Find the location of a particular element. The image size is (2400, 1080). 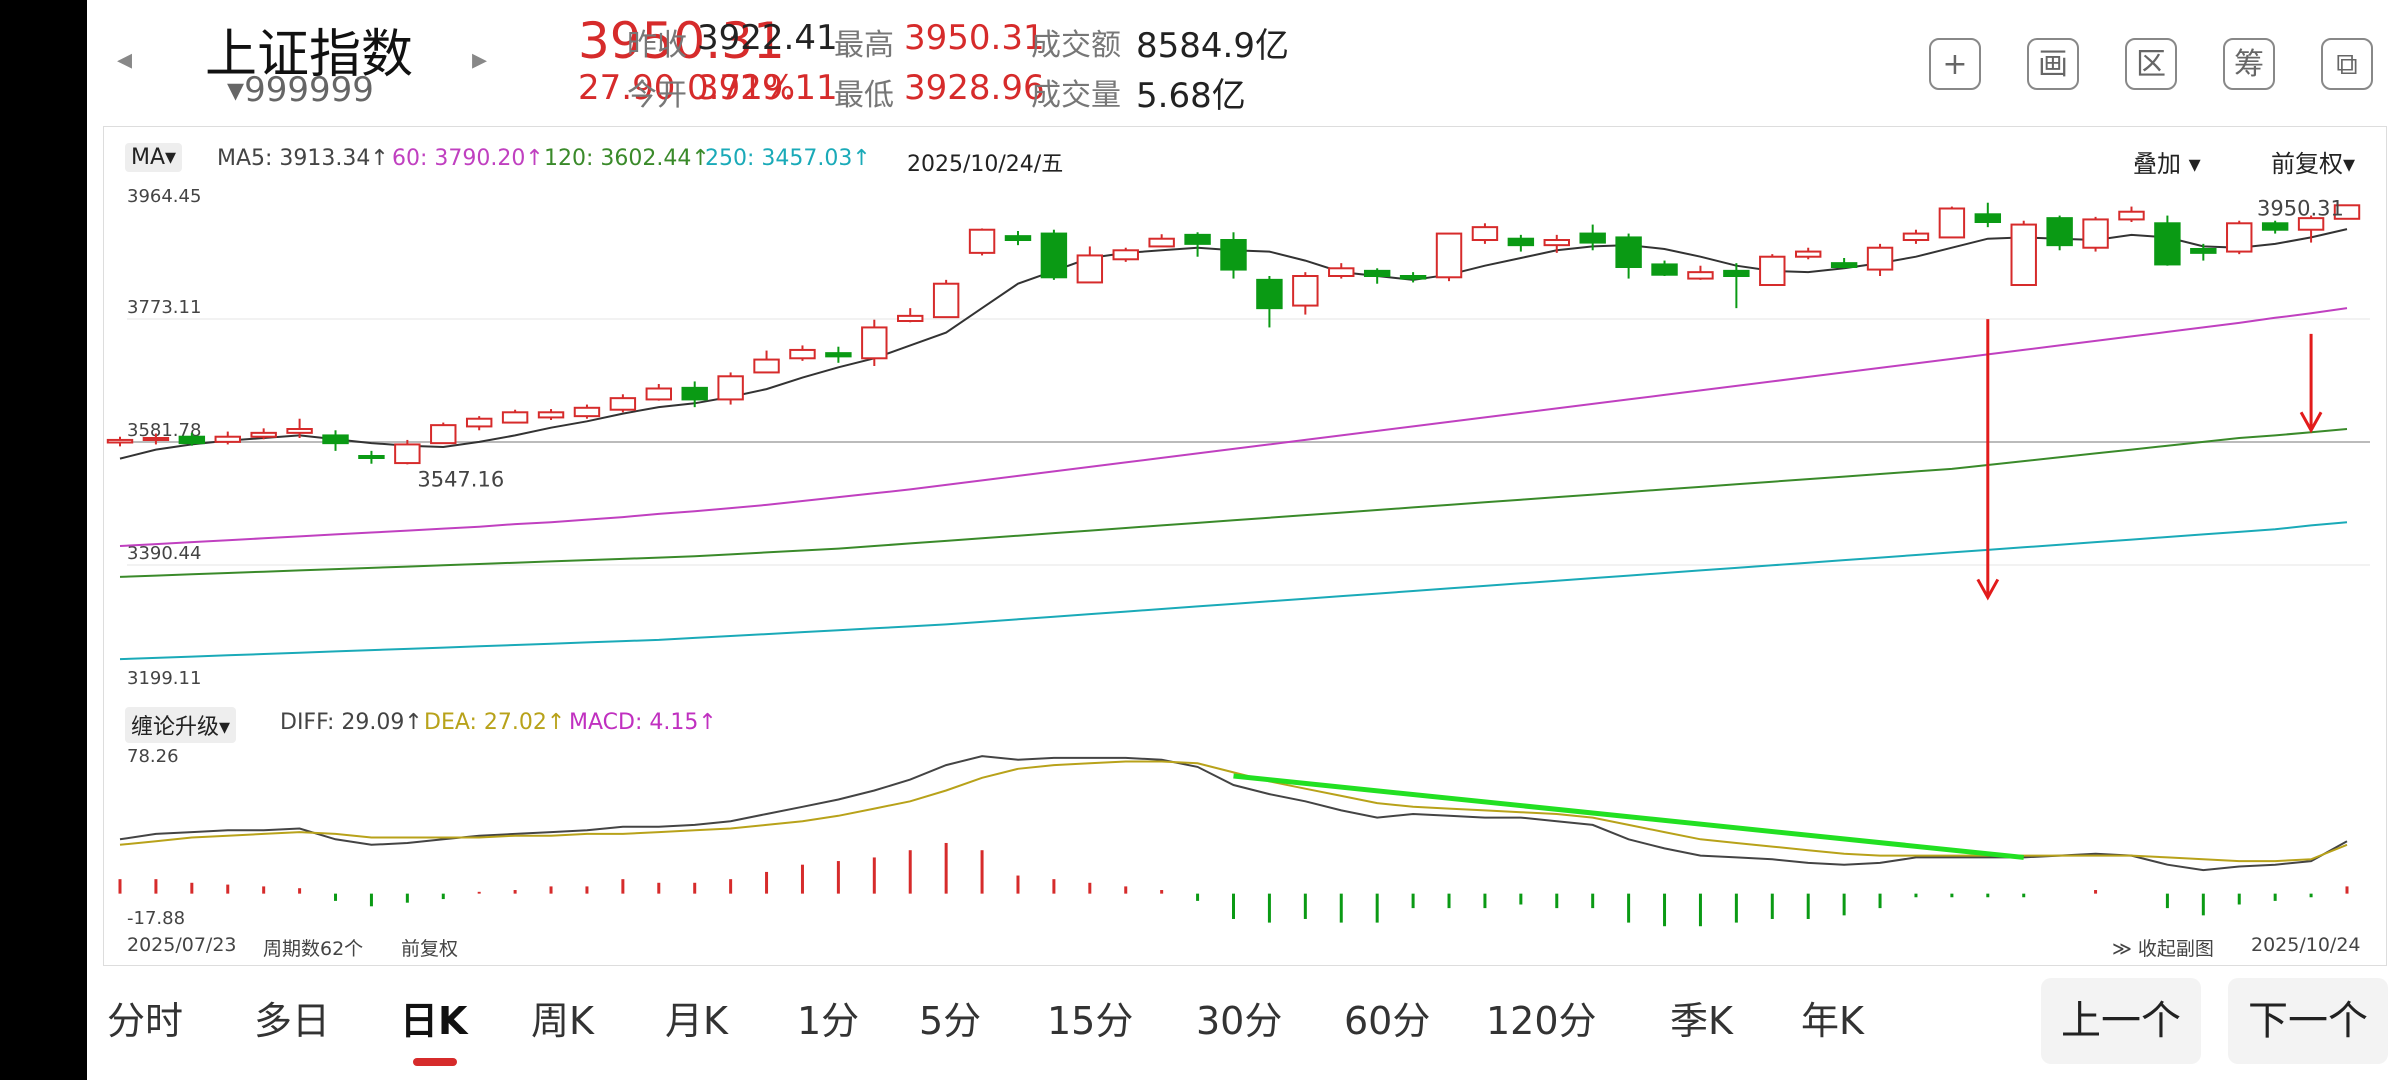

current-price: 3950.31 is located at coordinates (681, 41).